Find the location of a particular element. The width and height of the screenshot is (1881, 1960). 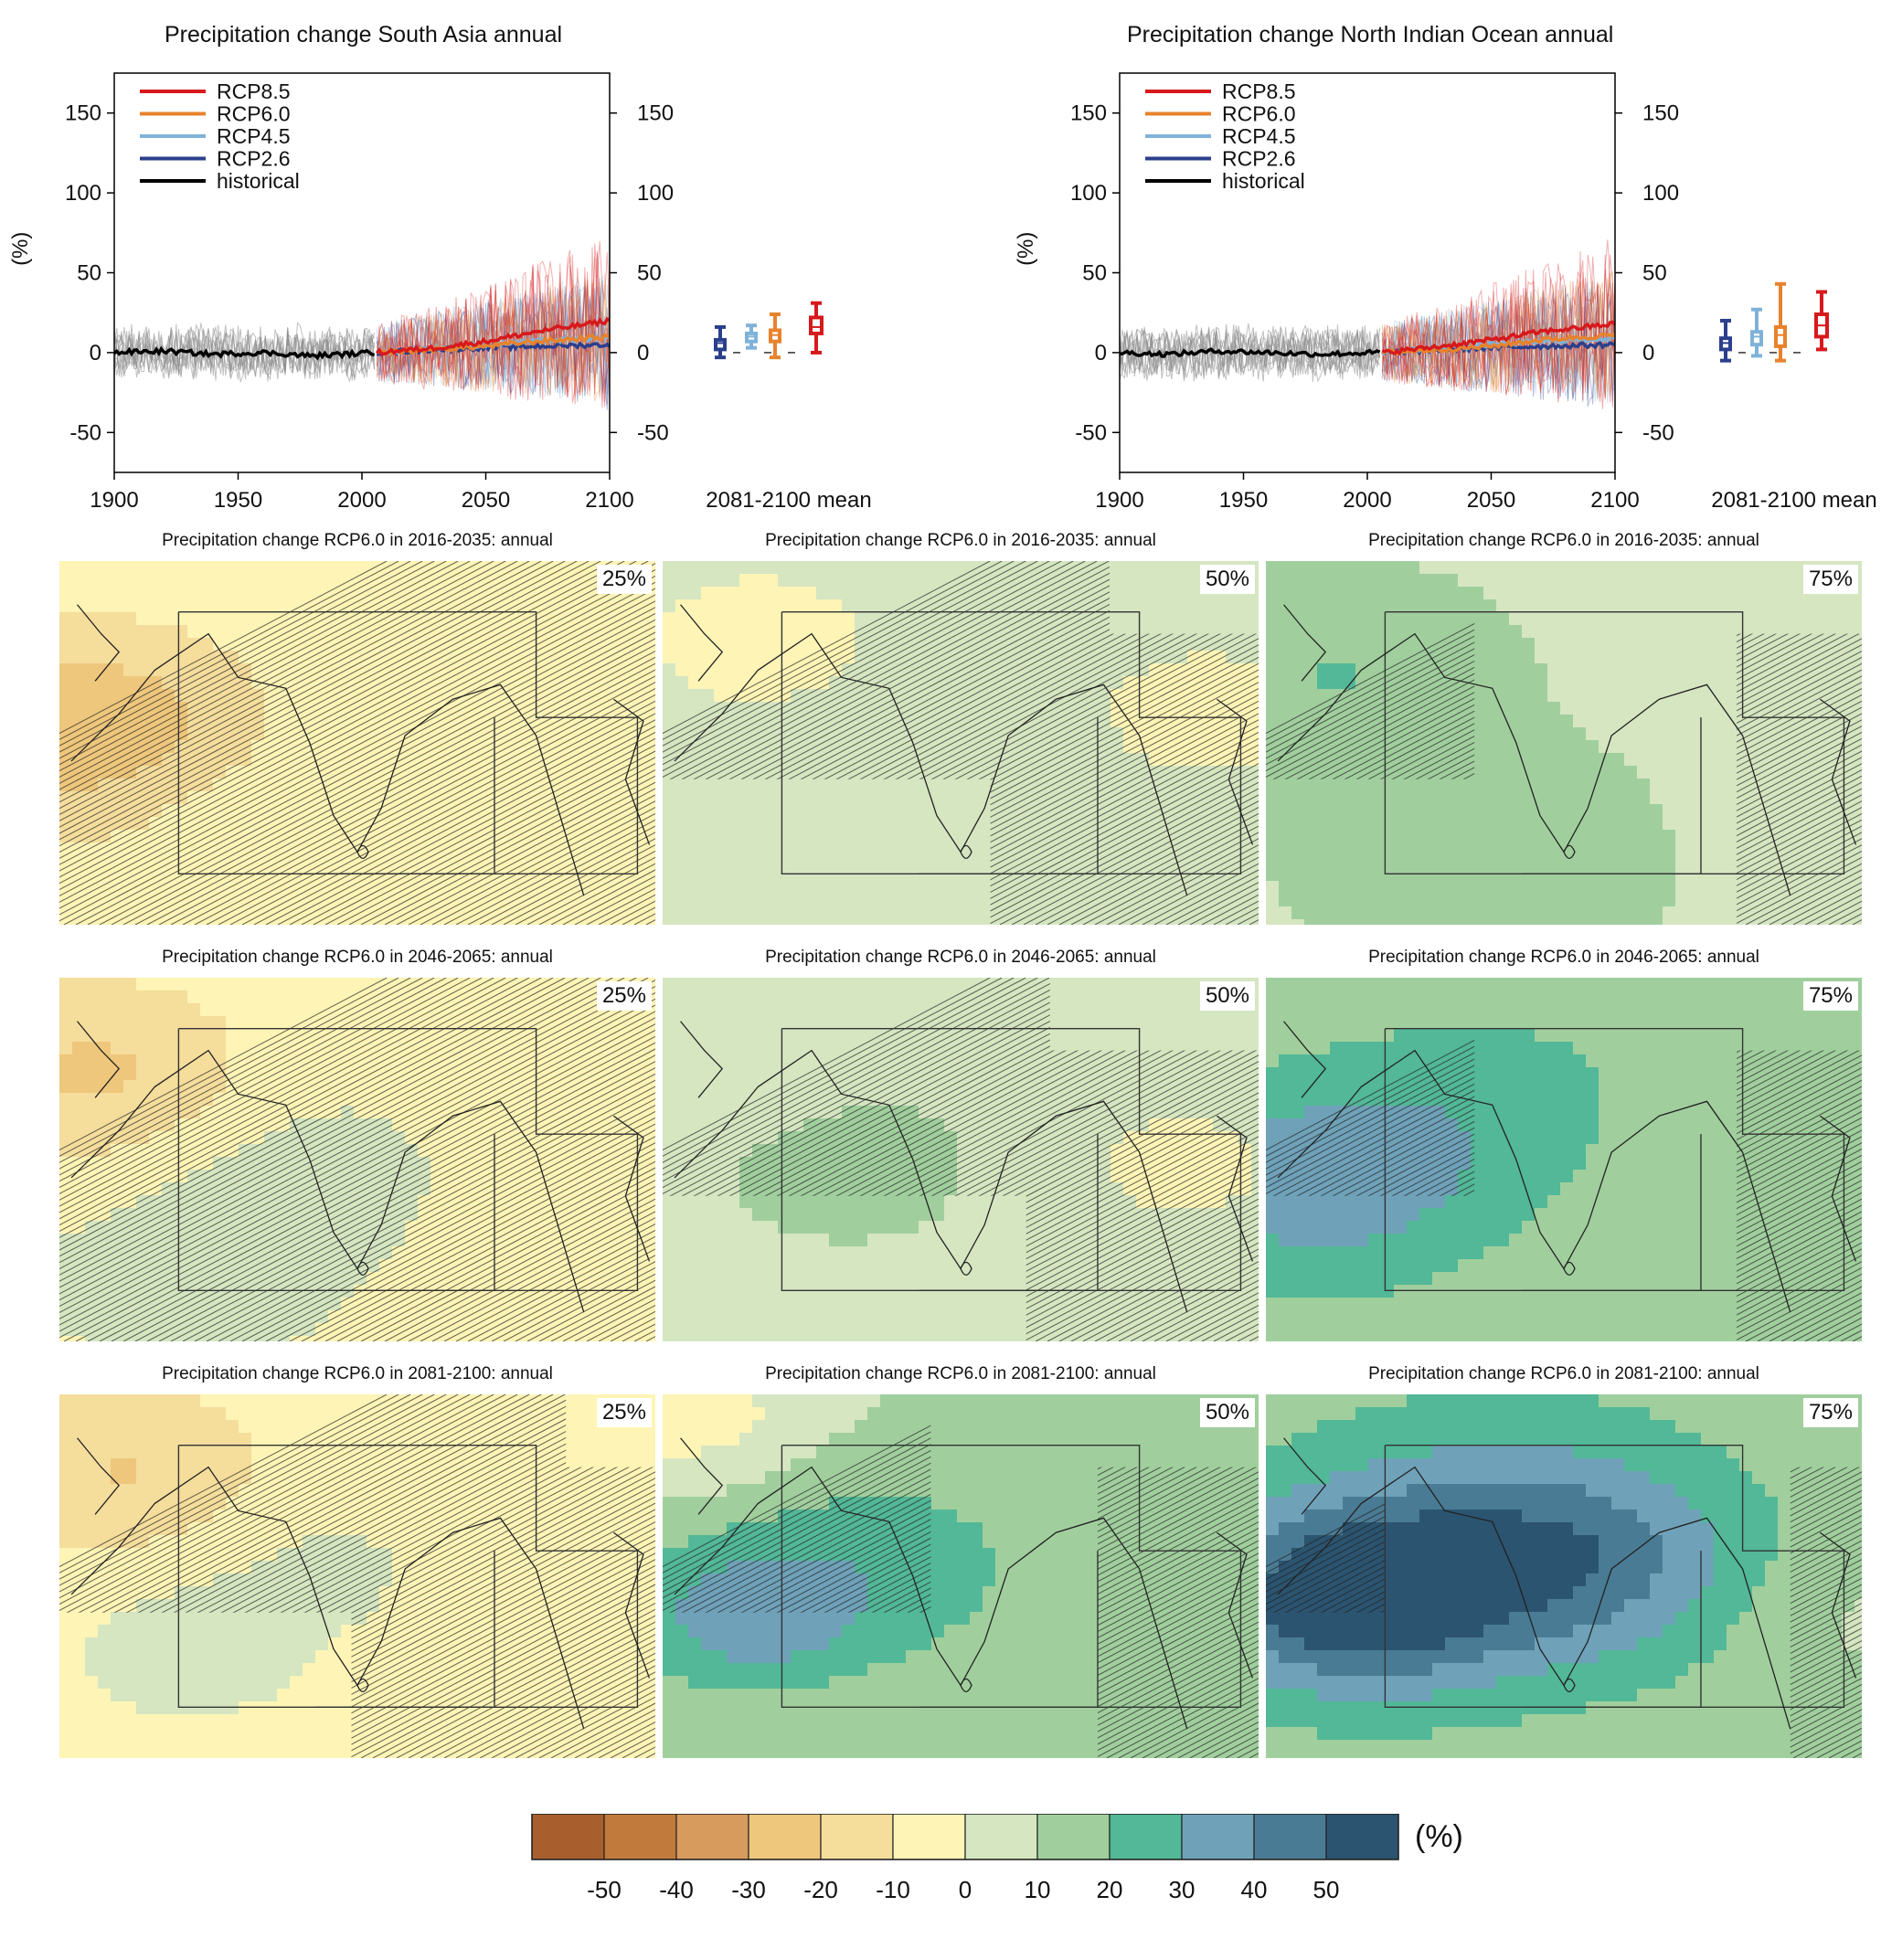

coastline-sri-lanka is located at coordinates (1569, 852).